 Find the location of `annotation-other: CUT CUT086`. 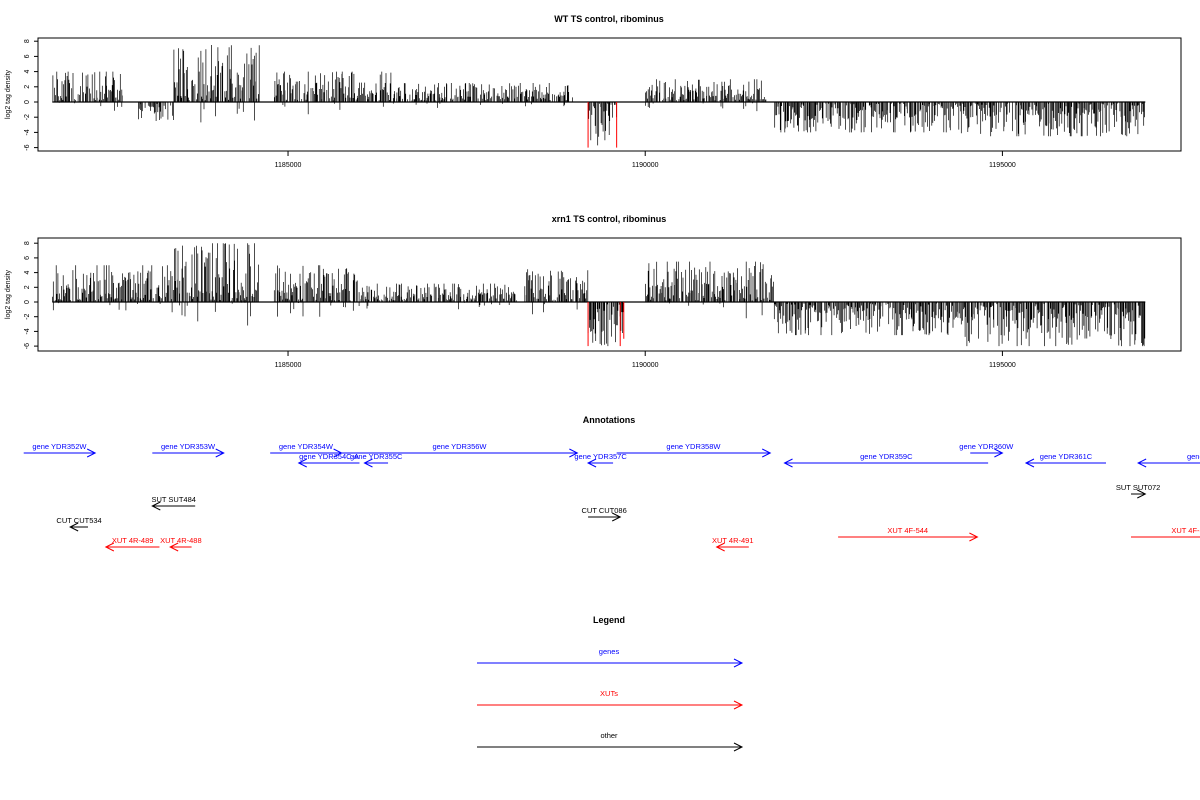

annotation-other: CUT CUT086 is located at coordinates (604, 514).